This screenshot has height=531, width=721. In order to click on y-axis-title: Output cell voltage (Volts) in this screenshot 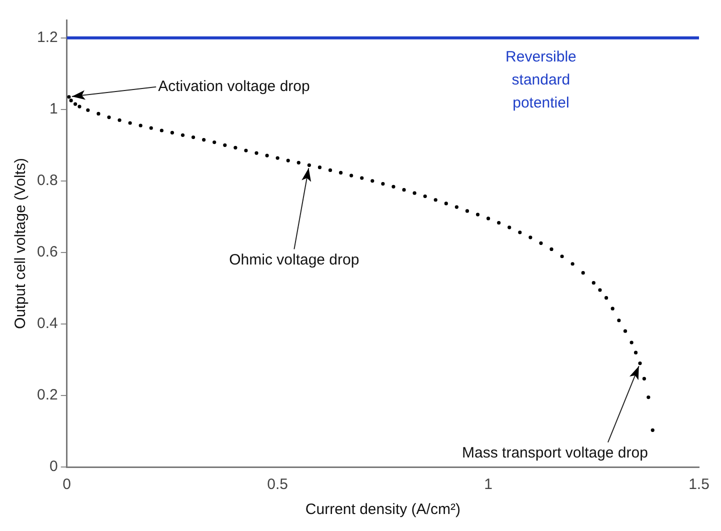, I will do `click(21, 243)`.